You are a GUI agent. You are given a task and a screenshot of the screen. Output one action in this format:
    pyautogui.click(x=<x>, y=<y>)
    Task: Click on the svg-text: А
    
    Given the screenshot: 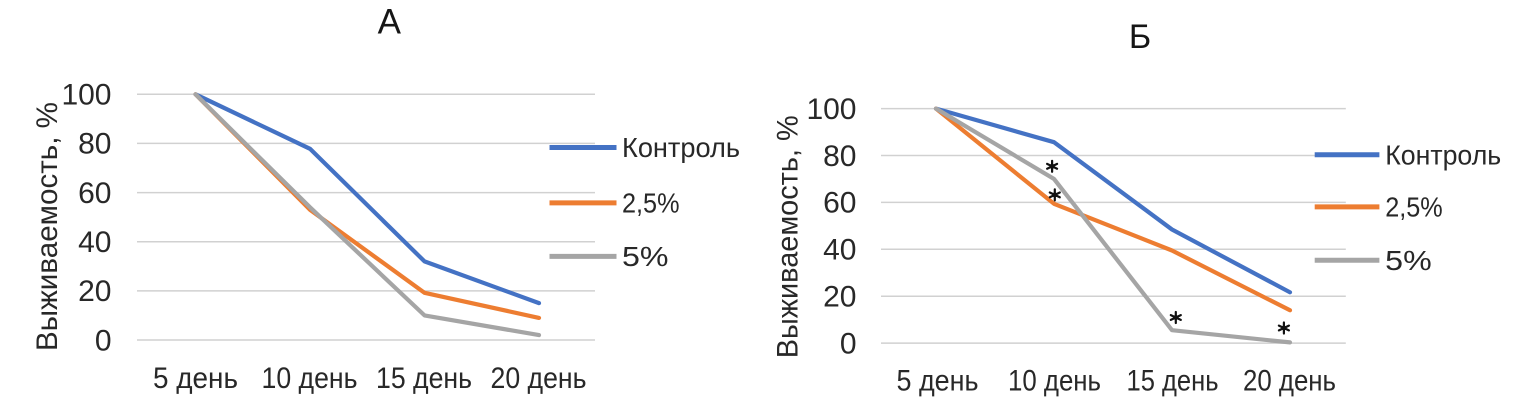 What is the action you would take?
    pyautogui.click(x=390, y=22)
    